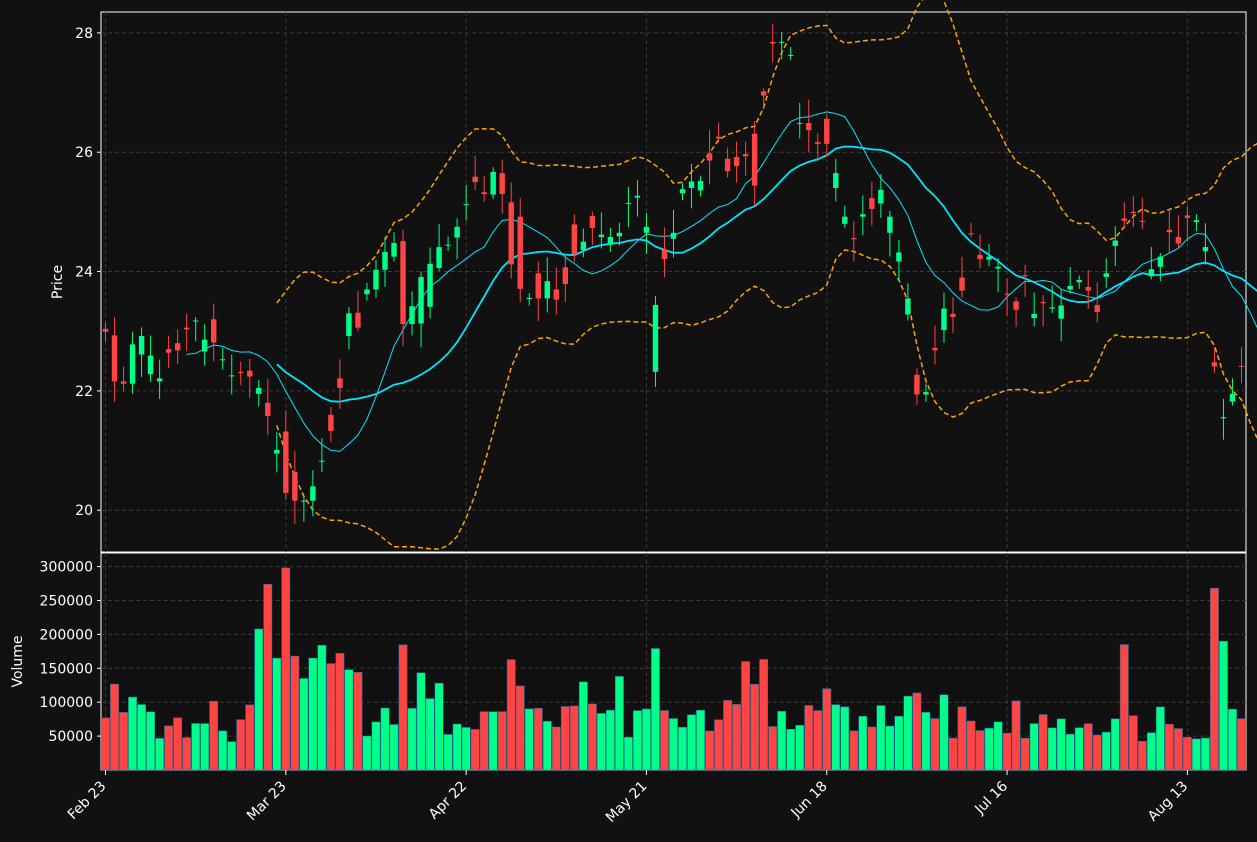 The image size is (1257, 842). What do you see at coordinates (18, 661) in the screenshot?
I see `volume-axis-label: Volume` at bounding box center [18, 661].